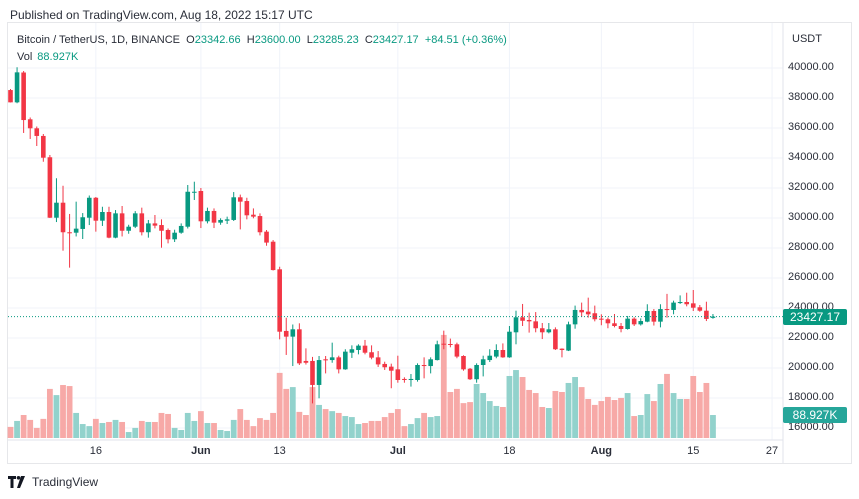 Image resolution: width=859 pixels, height=499 pixels. Describe the element at coordinates (693, 451) in the screenshot. I see `time-tick-label: 15` at that location.